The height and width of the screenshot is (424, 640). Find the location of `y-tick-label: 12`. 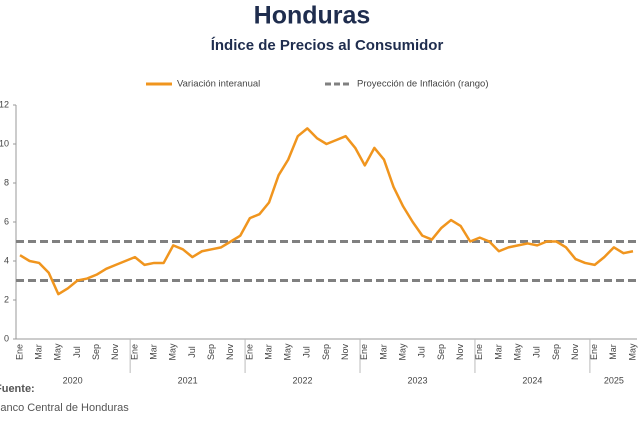

y-tick-label: 12 is located at coordinates (4, 104).